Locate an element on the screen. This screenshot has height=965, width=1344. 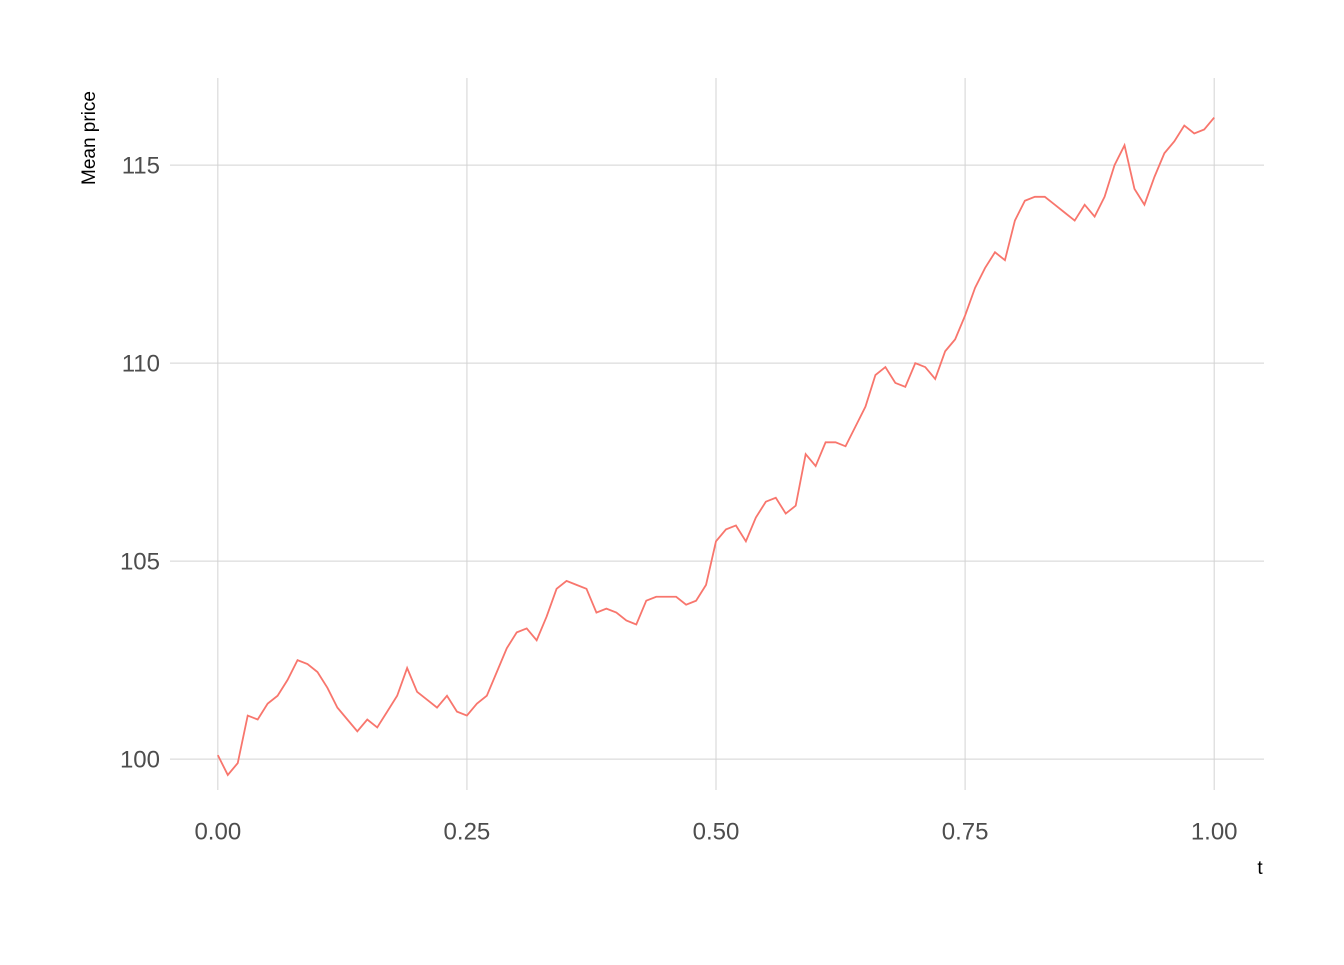
y-tick-label: 115 is located at coordinates (141, 165).